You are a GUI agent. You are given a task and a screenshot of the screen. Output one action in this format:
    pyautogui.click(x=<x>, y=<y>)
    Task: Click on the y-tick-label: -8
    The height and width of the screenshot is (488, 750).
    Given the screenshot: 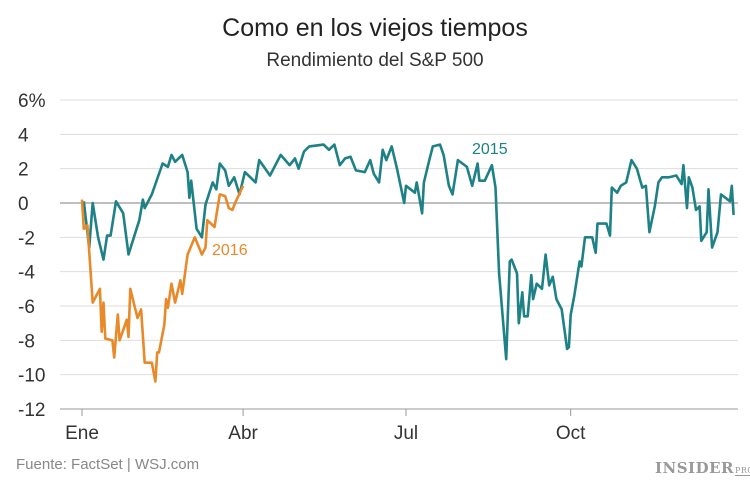 What is the action you would take?
    pyautogui.click(x=26, y=341)
    